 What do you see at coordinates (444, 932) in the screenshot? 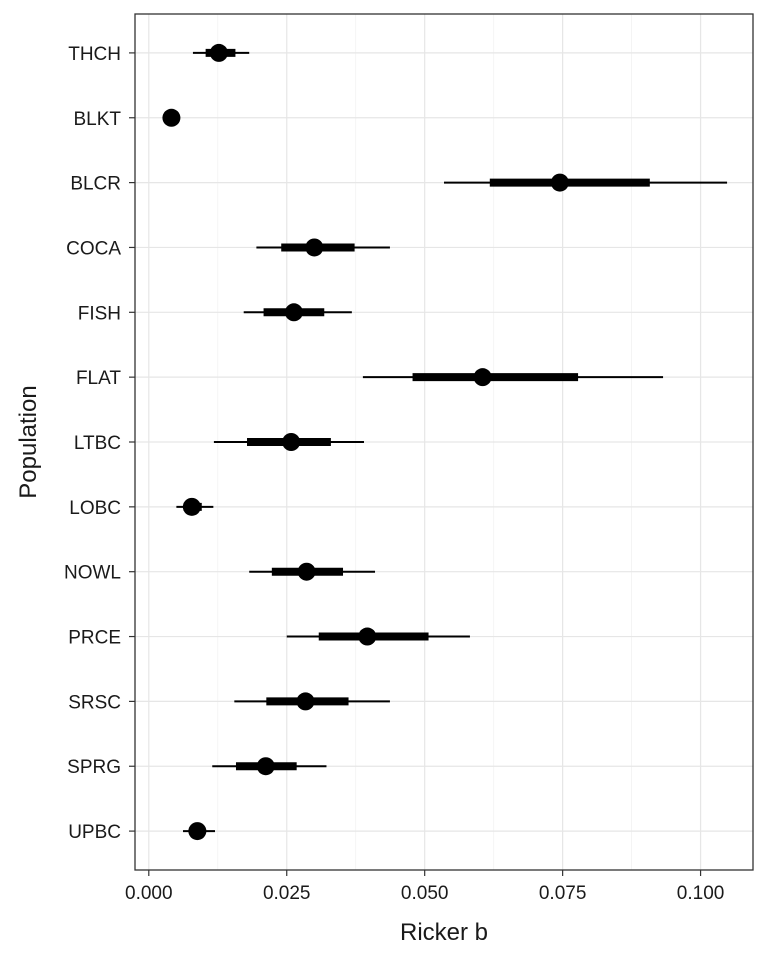
I see `x-axis-title: Ricker b` at bounding box center [444, 932].